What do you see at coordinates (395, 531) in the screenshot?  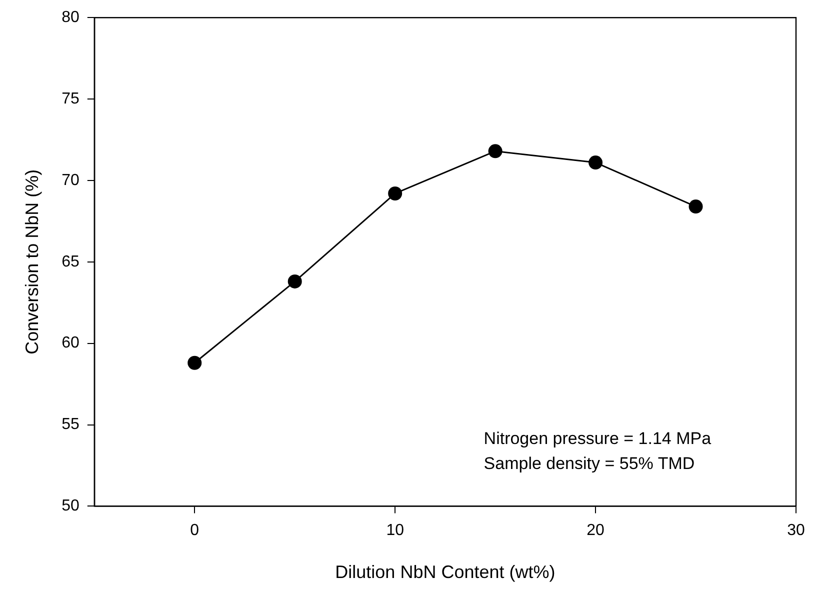 I see `x-tick-label: 10` at bounding box center [395, 531].